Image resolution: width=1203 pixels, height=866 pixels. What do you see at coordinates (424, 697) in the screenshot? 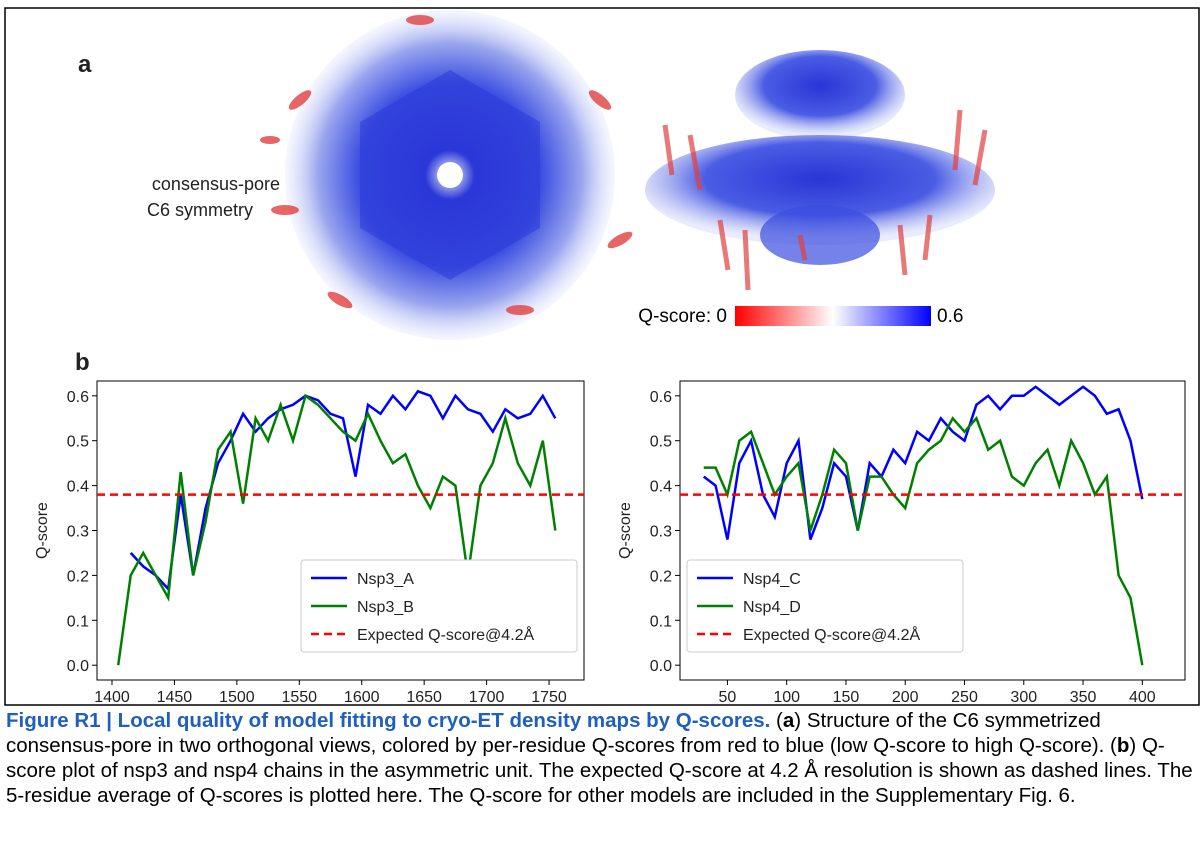
I see `x-tick-label: 1650` at bounding box center [424, 697].